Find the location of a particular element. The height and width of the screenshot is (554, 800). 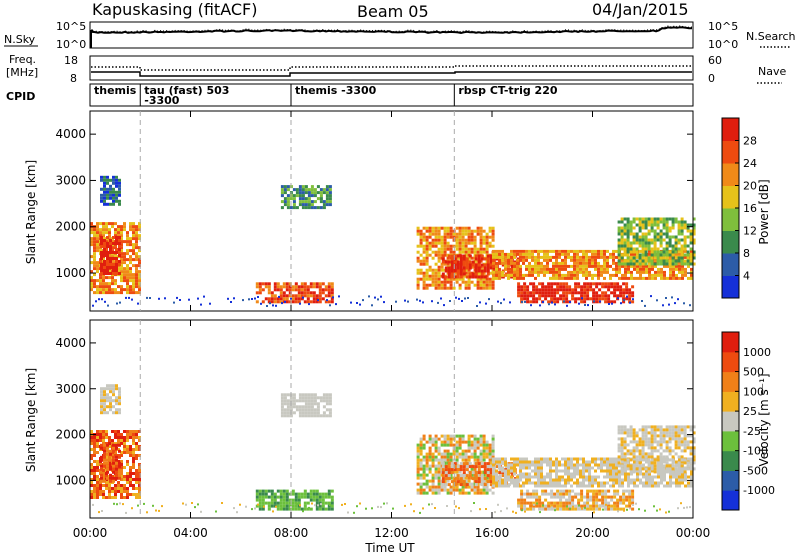

noise-sky-trace is located at coordinates (391, 30).